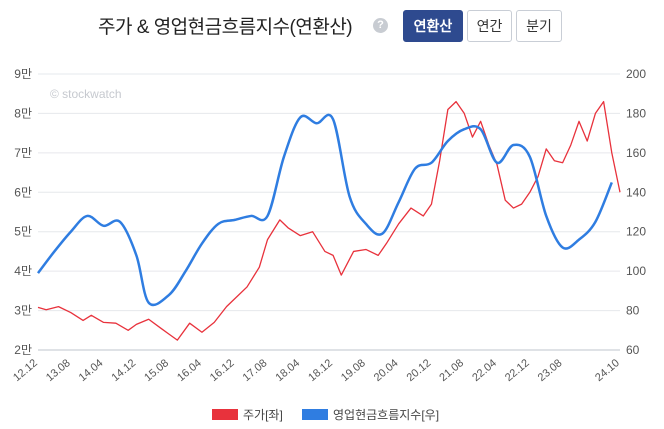 Image resolution: width=664 pixels, height=429 pixels. Describe the element at coordinates (23, 350) in the screenshot. I see `left-tick-label: 2만` at that location.